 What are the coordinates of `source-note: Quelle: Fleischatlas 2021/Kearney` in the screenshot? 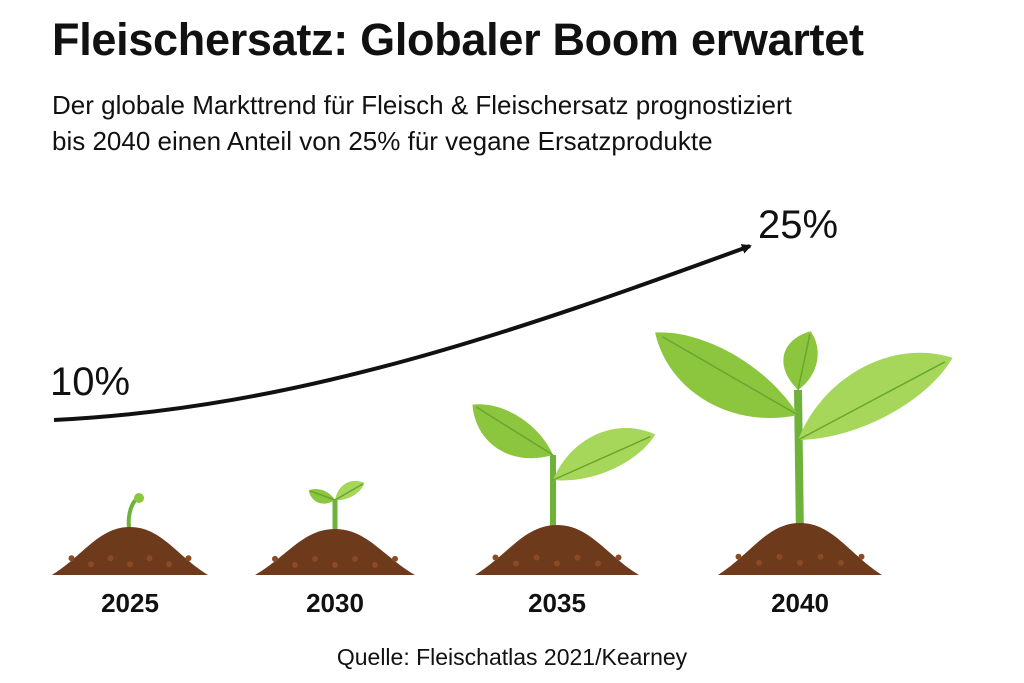 It's located at (512, 657).